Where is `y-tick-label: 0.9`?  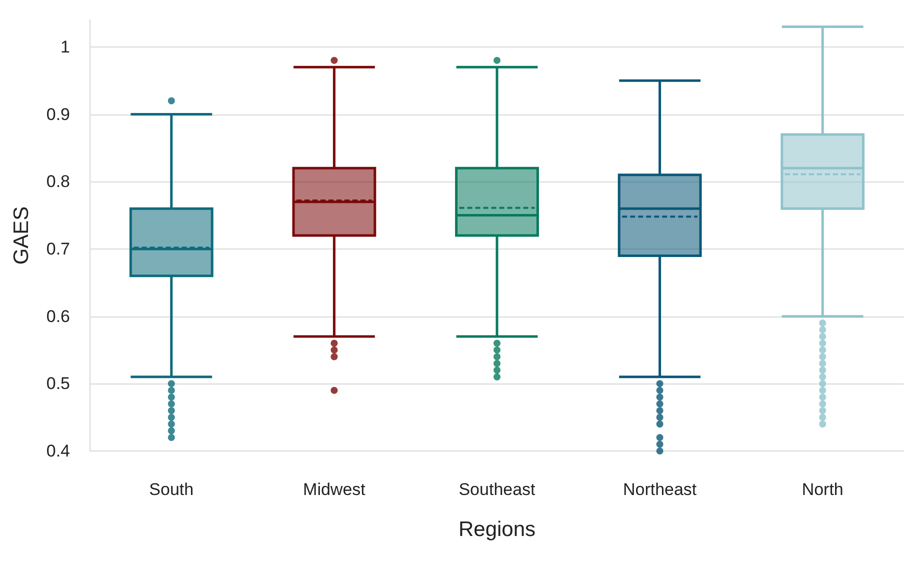 y-tick-label: 0.9 is located at coordinates (58, 114).